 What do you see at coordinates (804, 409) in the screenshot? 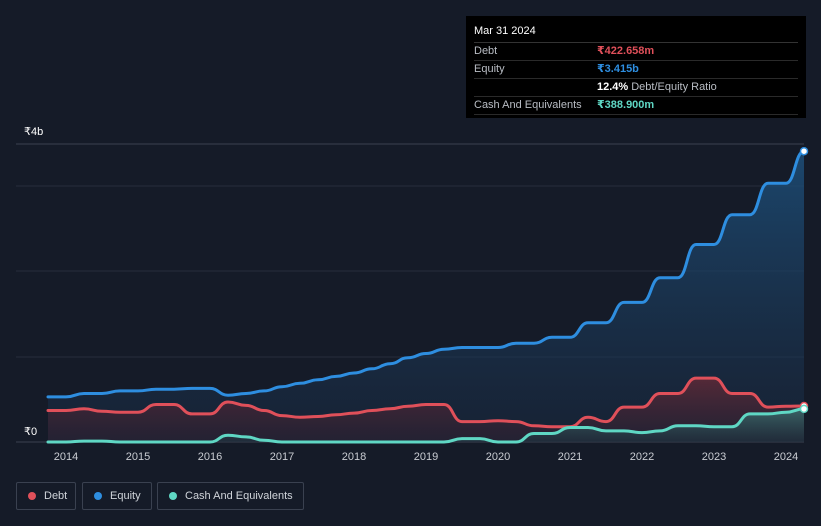
I see `cash-end-point` at bounding box center [804, 409].